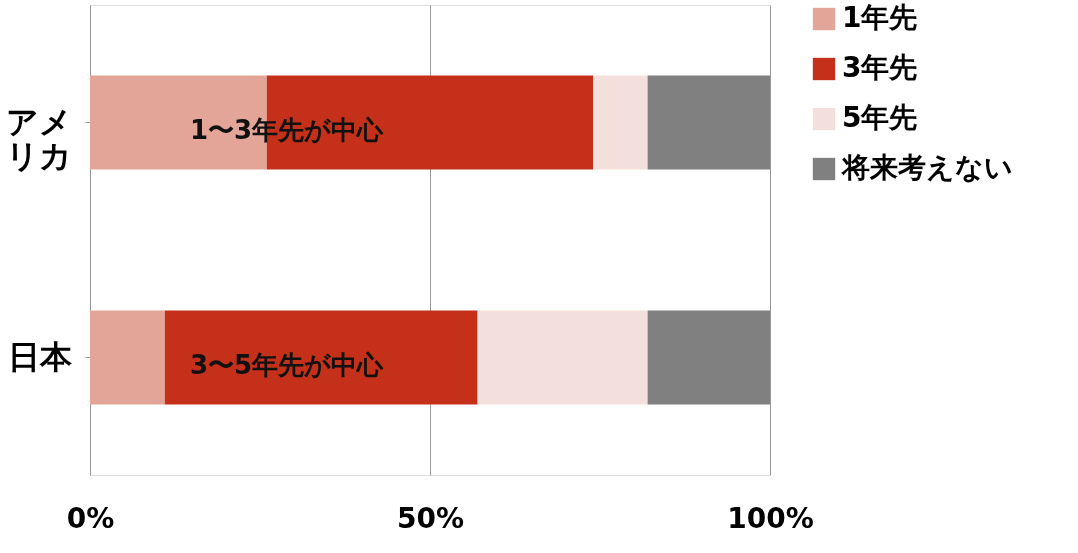 This screenshot has width=1078, height=553. I want to click on legend-label: 5年先, so click(880, 117).